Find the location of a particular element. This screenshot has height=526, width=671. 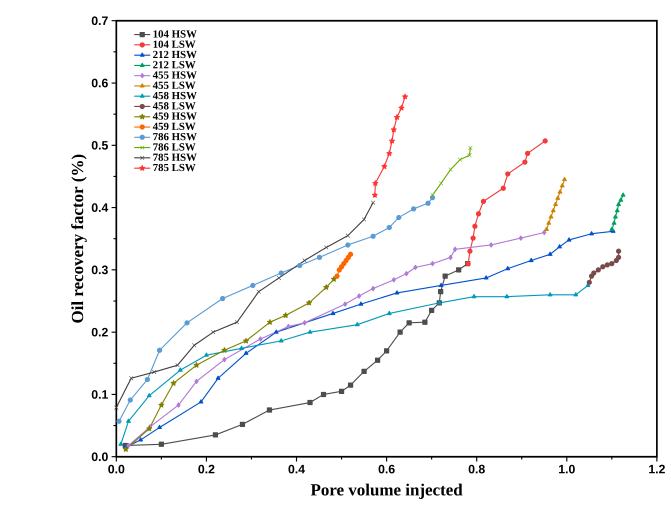

x-tick-label: 1.0 is located at coordinates (567, 469).